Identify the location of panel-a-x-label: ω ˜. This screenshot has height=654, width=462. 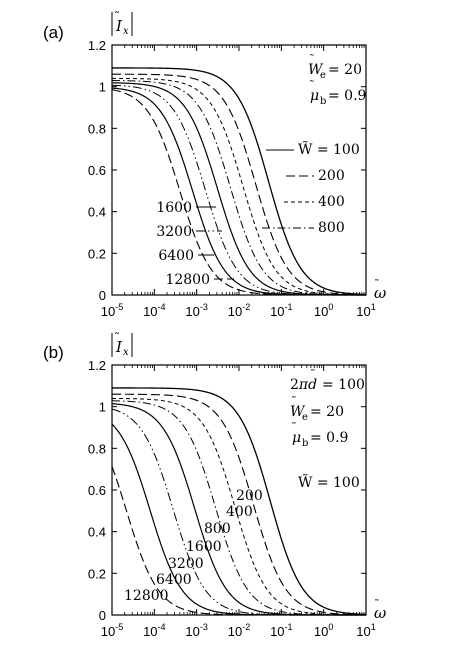
(380, 290).